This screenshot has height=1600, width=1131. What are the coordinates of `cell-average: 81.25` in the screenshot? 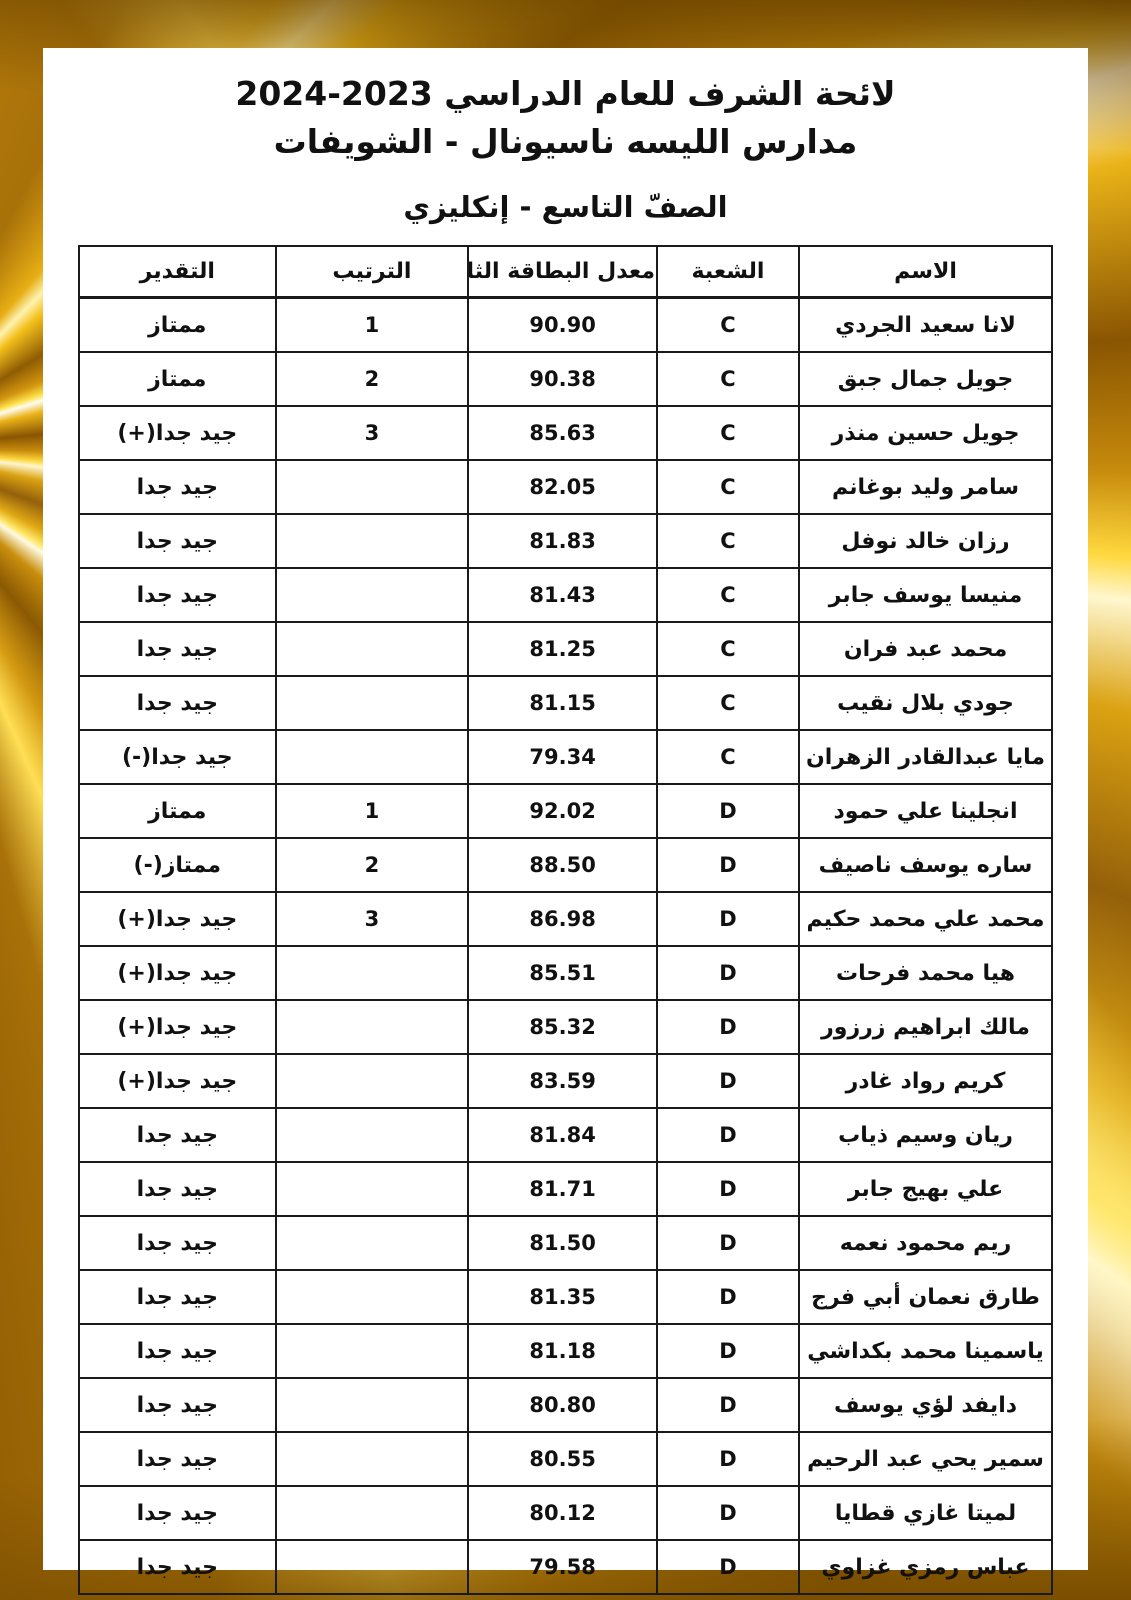 It's located at (562, 649).